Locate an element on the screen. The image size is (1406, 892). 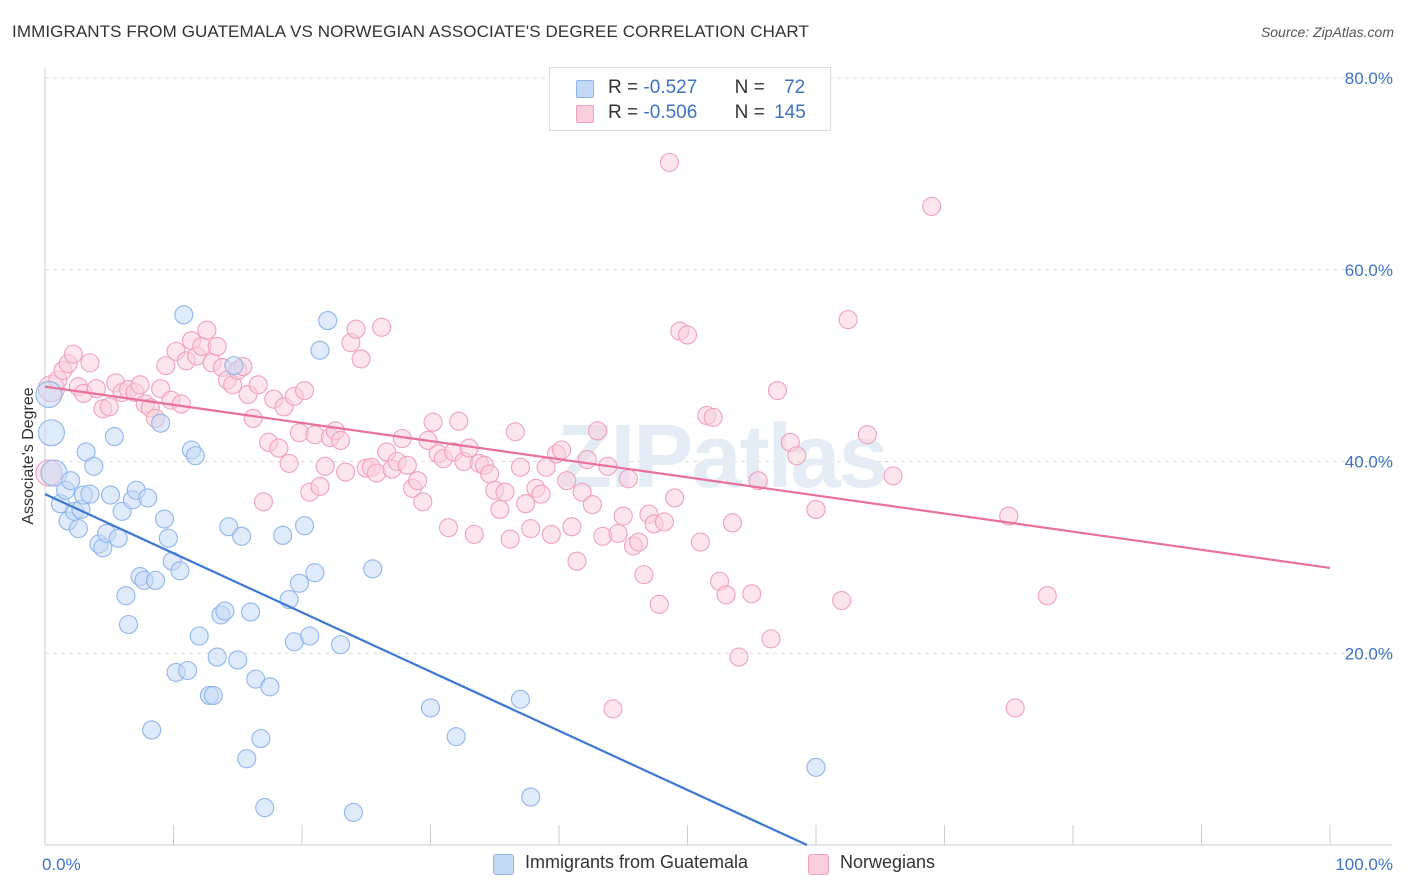
y-tick-label: 40.0% is located at coordinates (1369, 462).